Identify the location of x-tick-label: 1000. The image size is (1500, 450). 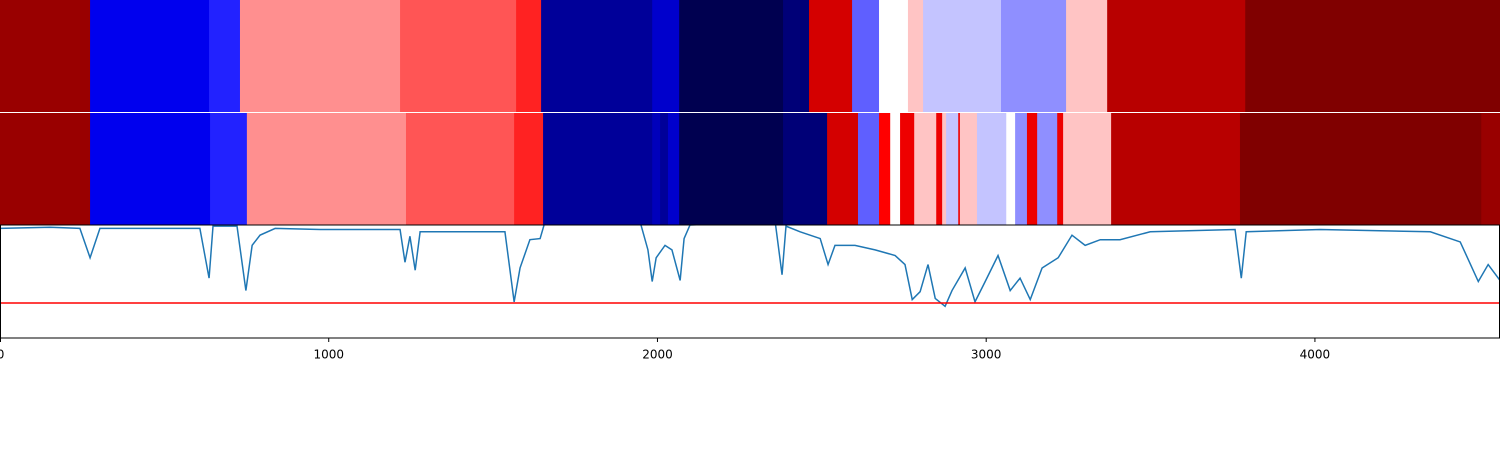
(328, 355).